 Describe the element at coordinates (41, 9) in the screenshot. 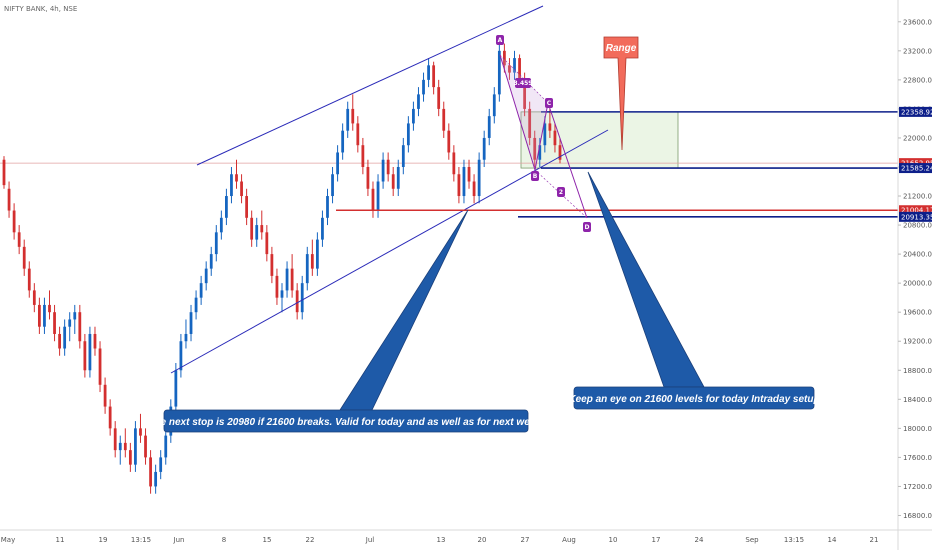

I see `symbol-title: NIFTY BANK, 4h, NSE` at that location.